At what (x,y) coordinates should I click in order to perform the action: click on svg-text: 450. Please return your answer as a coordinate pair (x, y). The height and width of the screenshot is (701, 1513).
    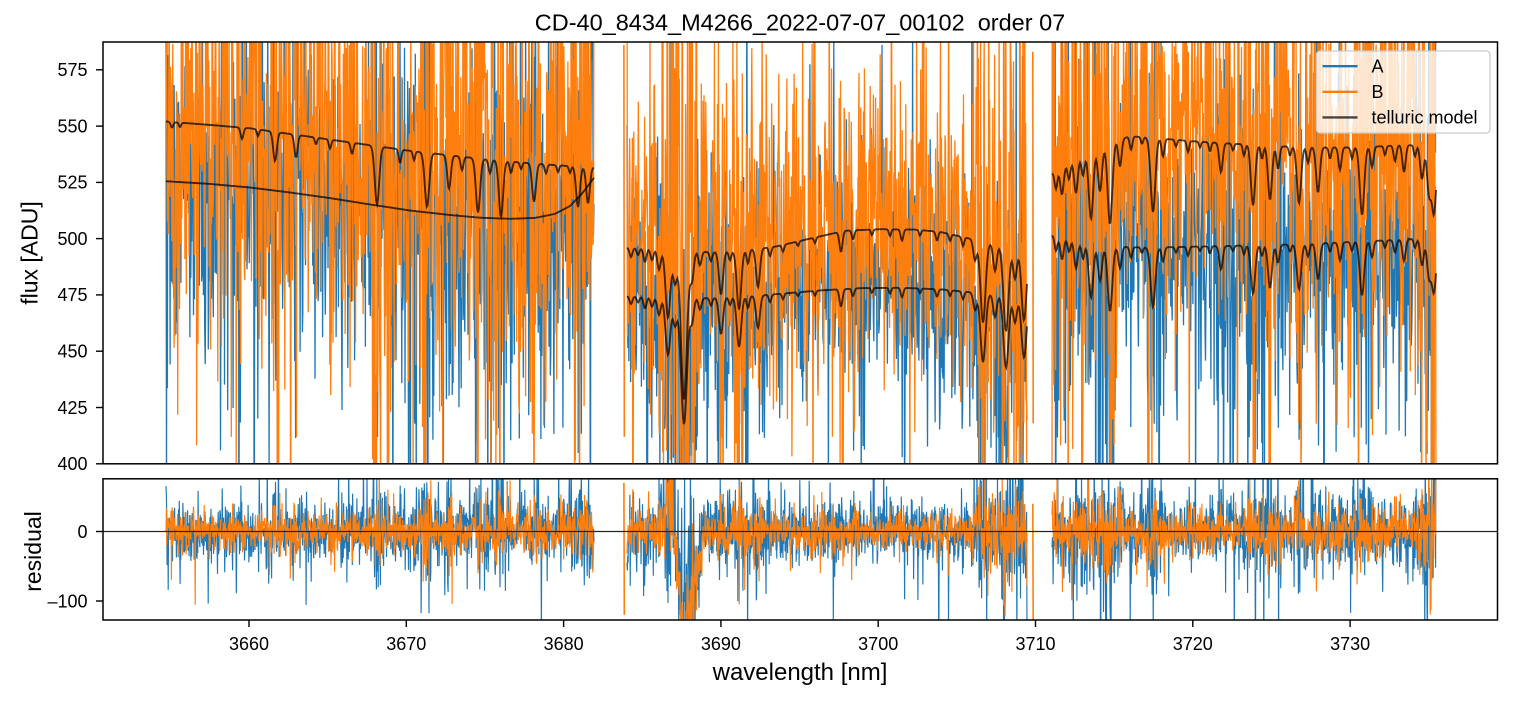
    Looking at the image, I should click on (72, 352).